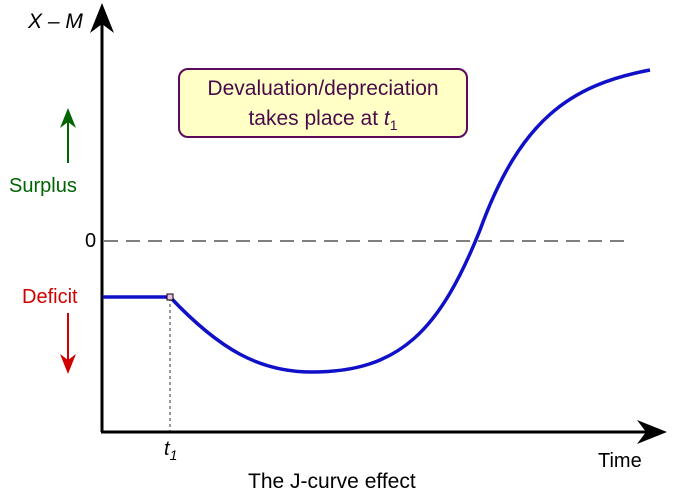  I want to click on surplus-label: Surplus, so click(43, 186).